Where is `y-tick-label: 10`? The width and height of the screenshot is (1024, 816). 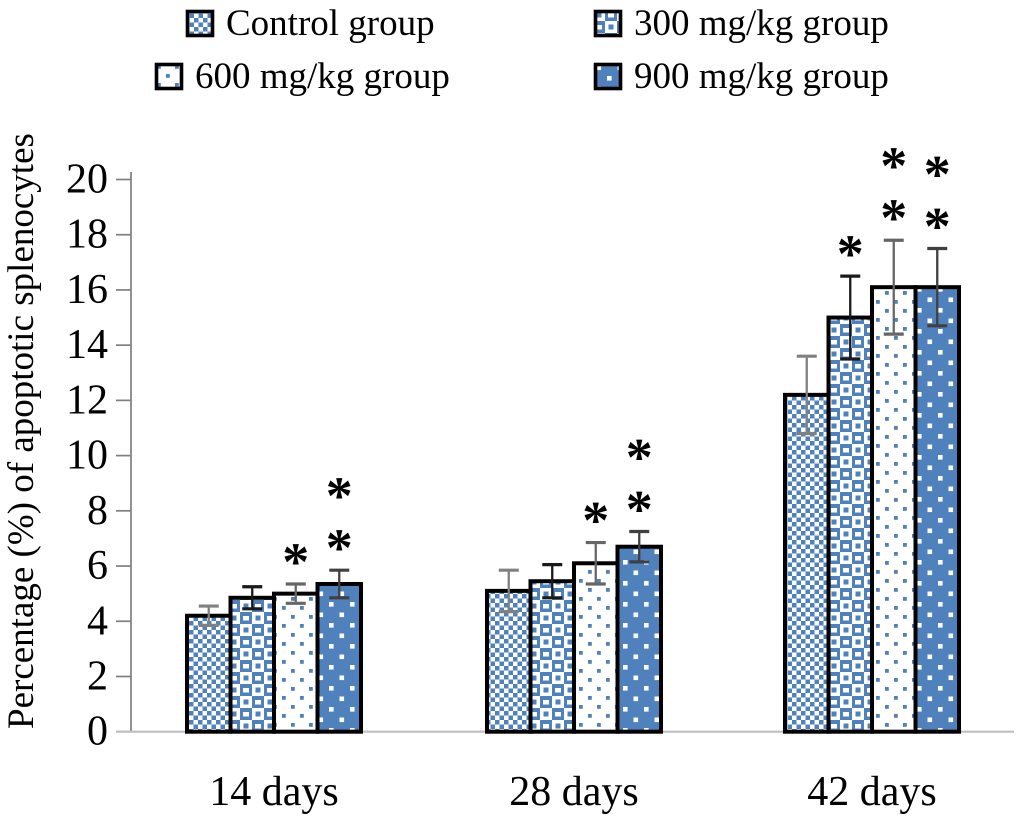
y-tick-label: 10 is located at coordinates (87, 456).